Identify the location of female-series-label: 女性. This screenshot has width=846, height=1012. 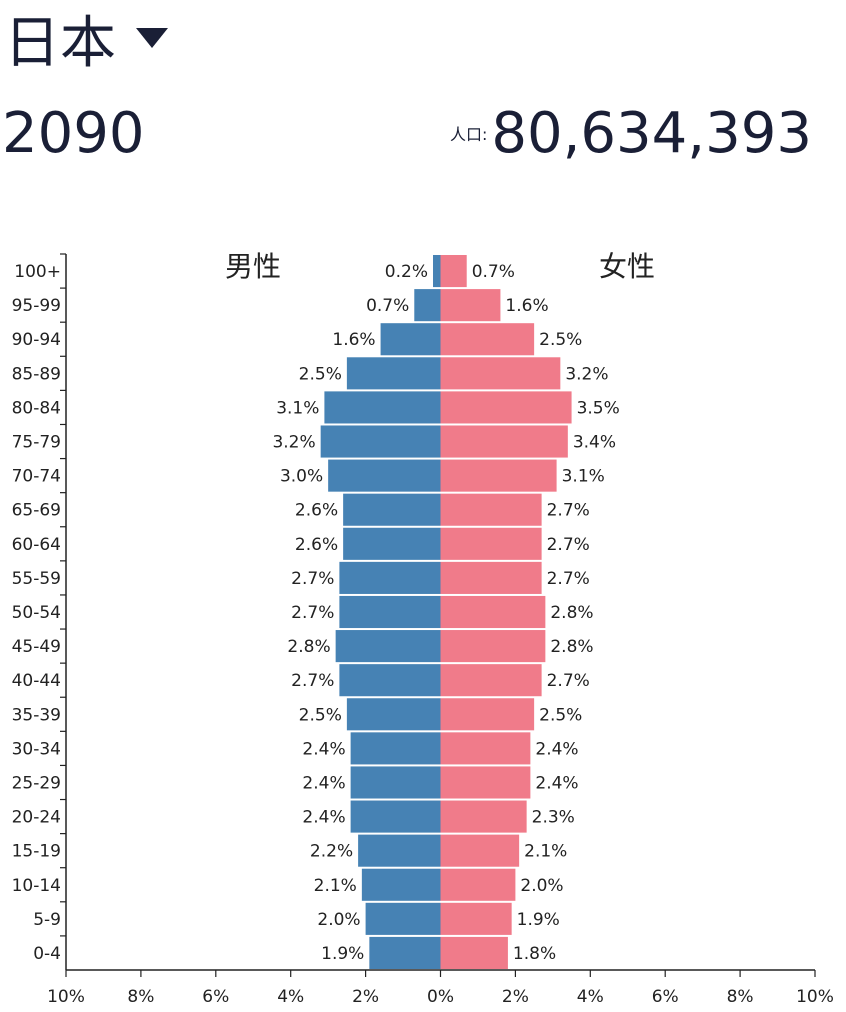
(627, 266).